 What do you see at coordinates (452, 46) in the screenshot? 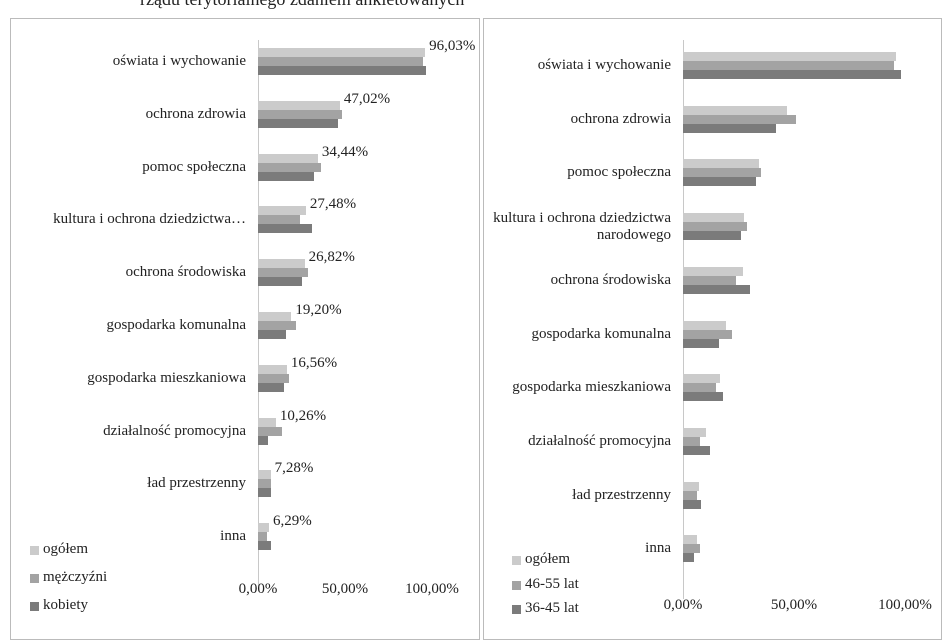
I see `value-label: 96,03%` at bounding box center [452, 46].